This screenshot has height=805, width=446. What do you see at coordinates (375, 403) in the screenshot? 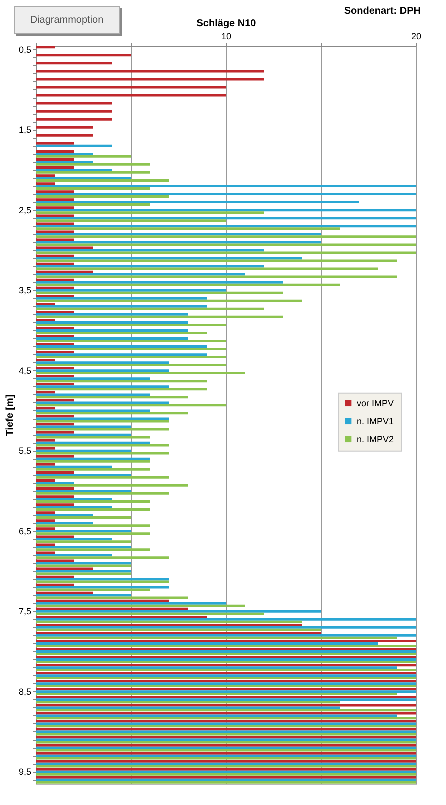
I see `legend-label: vor IMPV` at bounding box center [375, 403].